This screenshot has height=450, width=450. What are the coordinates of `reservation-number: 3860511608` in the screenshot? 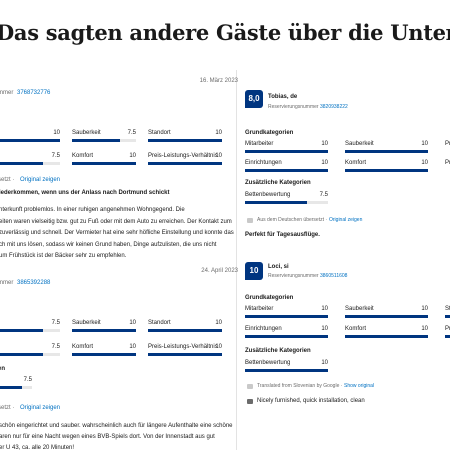 It's located at (334, 276).